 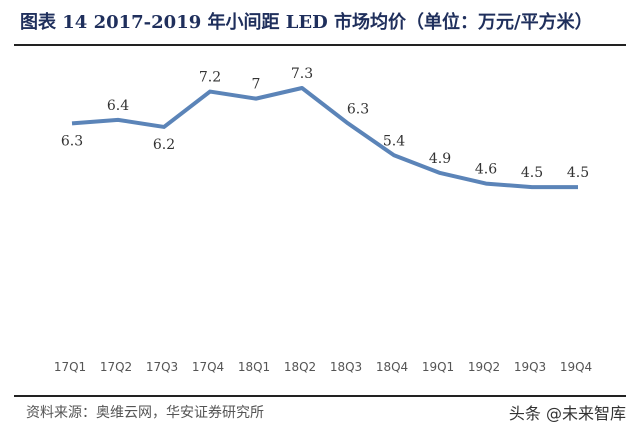 I want to click on data-label: 5.4, so click(x=394, y=141).